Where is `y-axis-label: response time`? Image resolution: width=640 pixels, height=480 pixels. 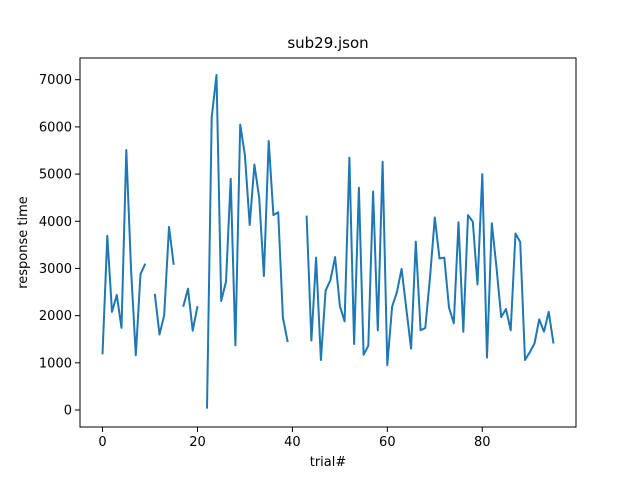 y-axis-label: response time is located at coordinates (23, 242).